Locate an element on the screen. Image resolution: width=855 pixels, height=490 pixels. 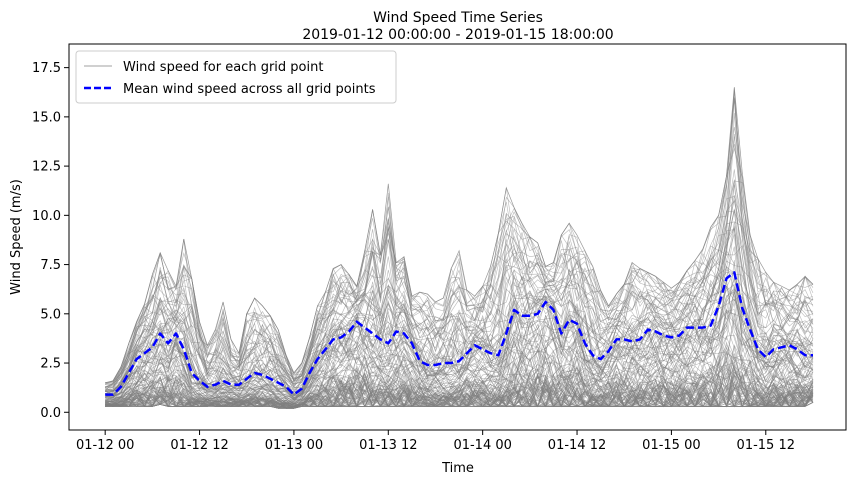
y-tick-label: 0.0 is located at coordinates (50, 413).